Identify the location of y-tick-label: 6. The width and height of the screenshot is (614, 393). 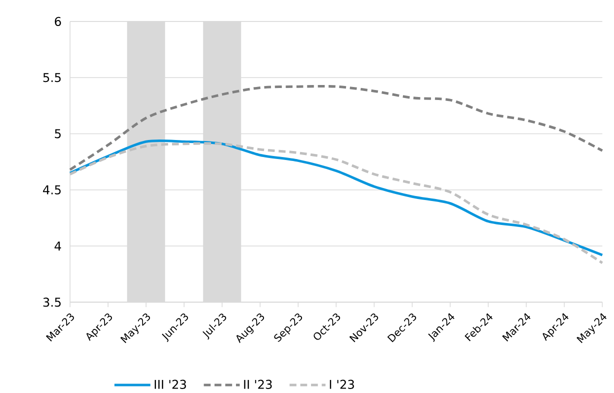
(57, 21).